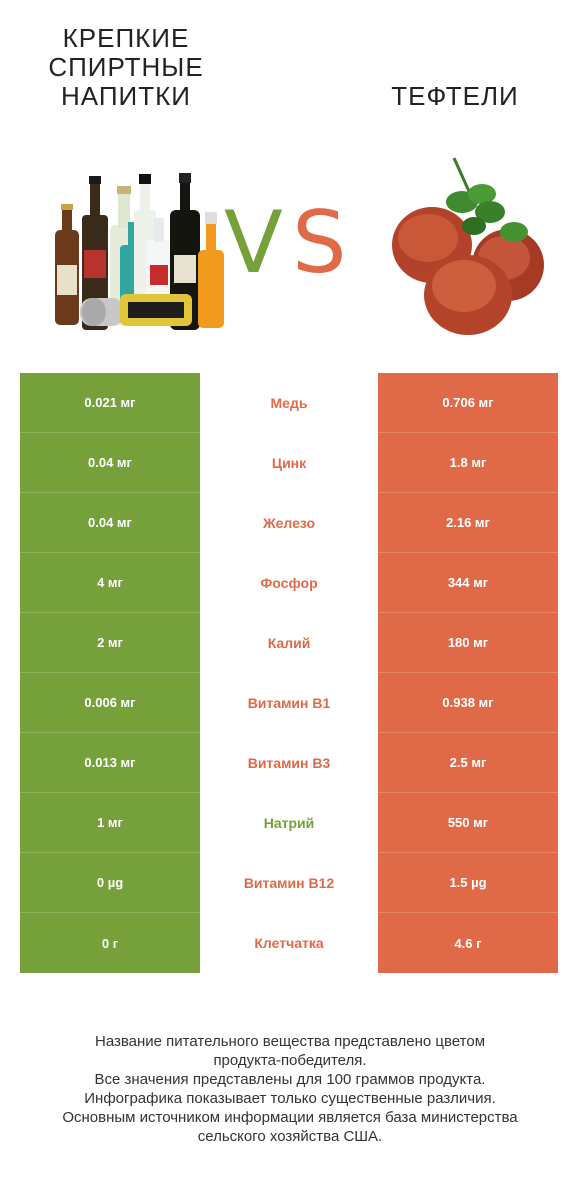 The image size is (580, 1204). What do you see at coordinates (468, 523) in the screenshot?
I see `right-value: 2.16 мг` at bounding box center [468, 523].